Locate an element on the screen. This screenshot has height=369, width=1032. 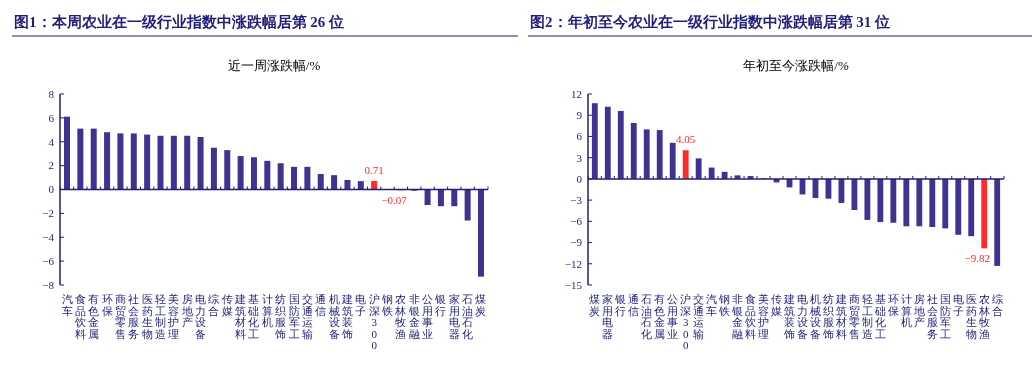
chart-title: 图1：本周农业在一级行业指数中涨跌幅居第 26 位 is located at coordinates (179, 22).